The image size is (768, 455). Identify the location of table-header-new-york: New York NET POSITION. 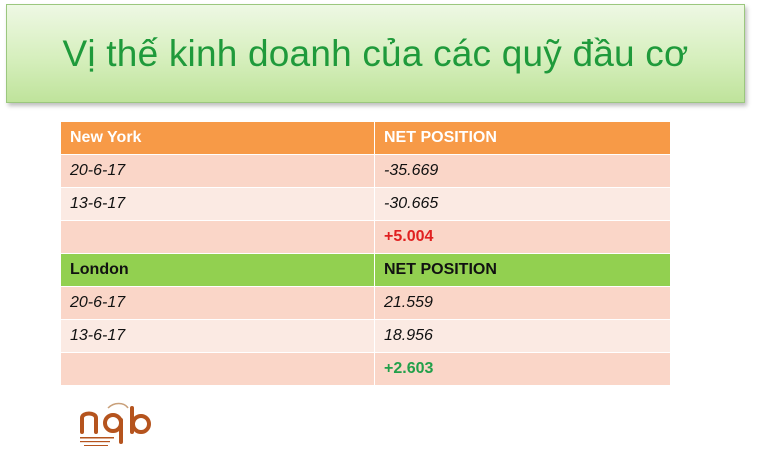
(365, 138).